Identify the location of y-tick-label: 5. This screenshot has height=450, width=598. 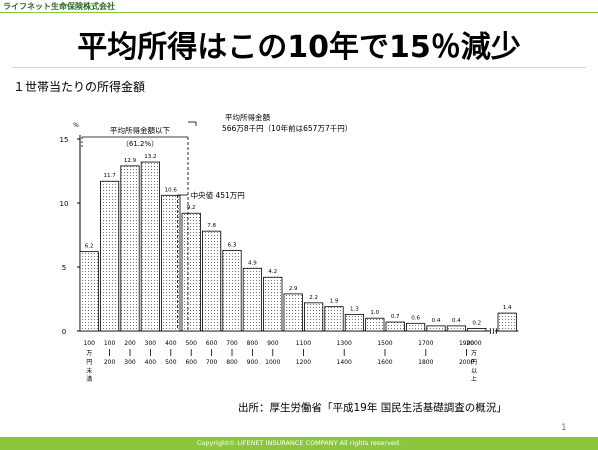
(64, 268).